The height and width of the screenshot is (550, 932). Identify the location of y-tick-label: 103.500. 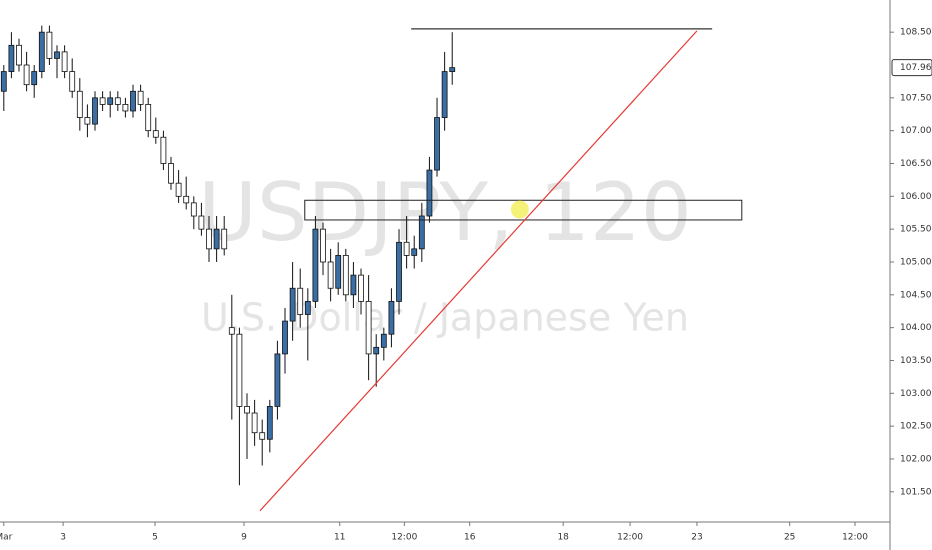
(916, 361).